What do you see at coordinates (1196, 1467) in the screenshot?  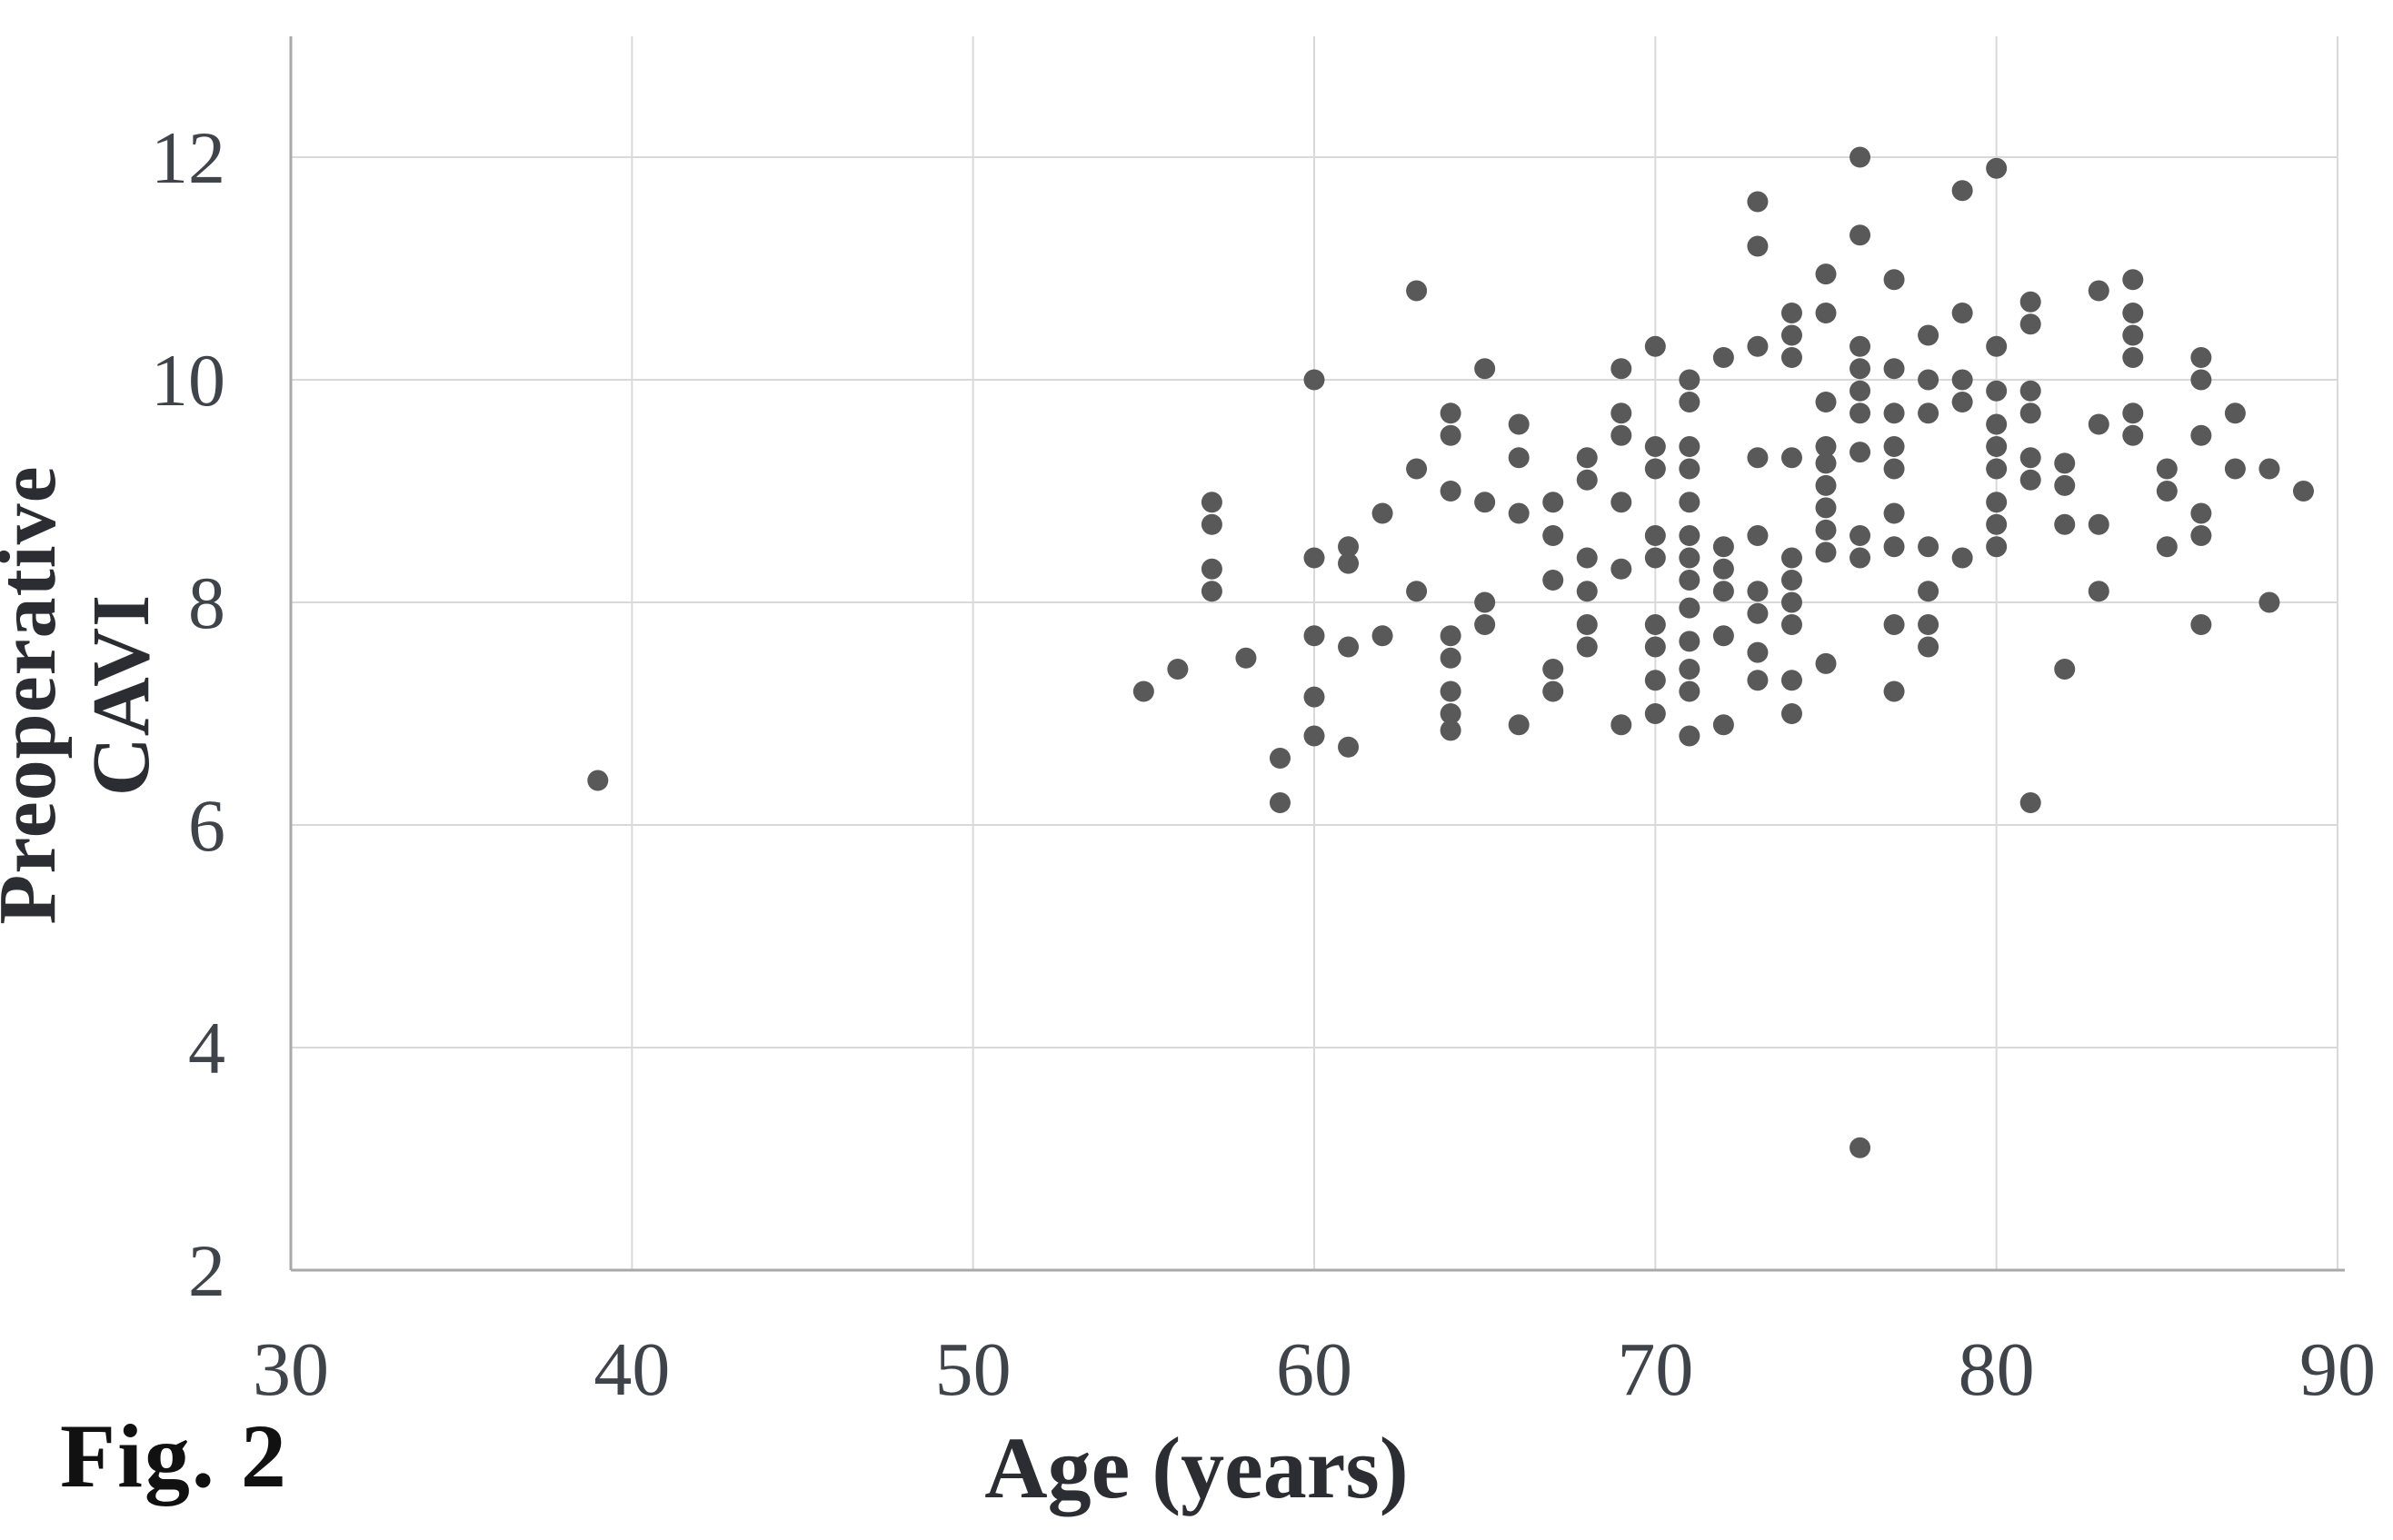 I see `x-axis-title: Age (years)` at bounding box center [1196, 1467].